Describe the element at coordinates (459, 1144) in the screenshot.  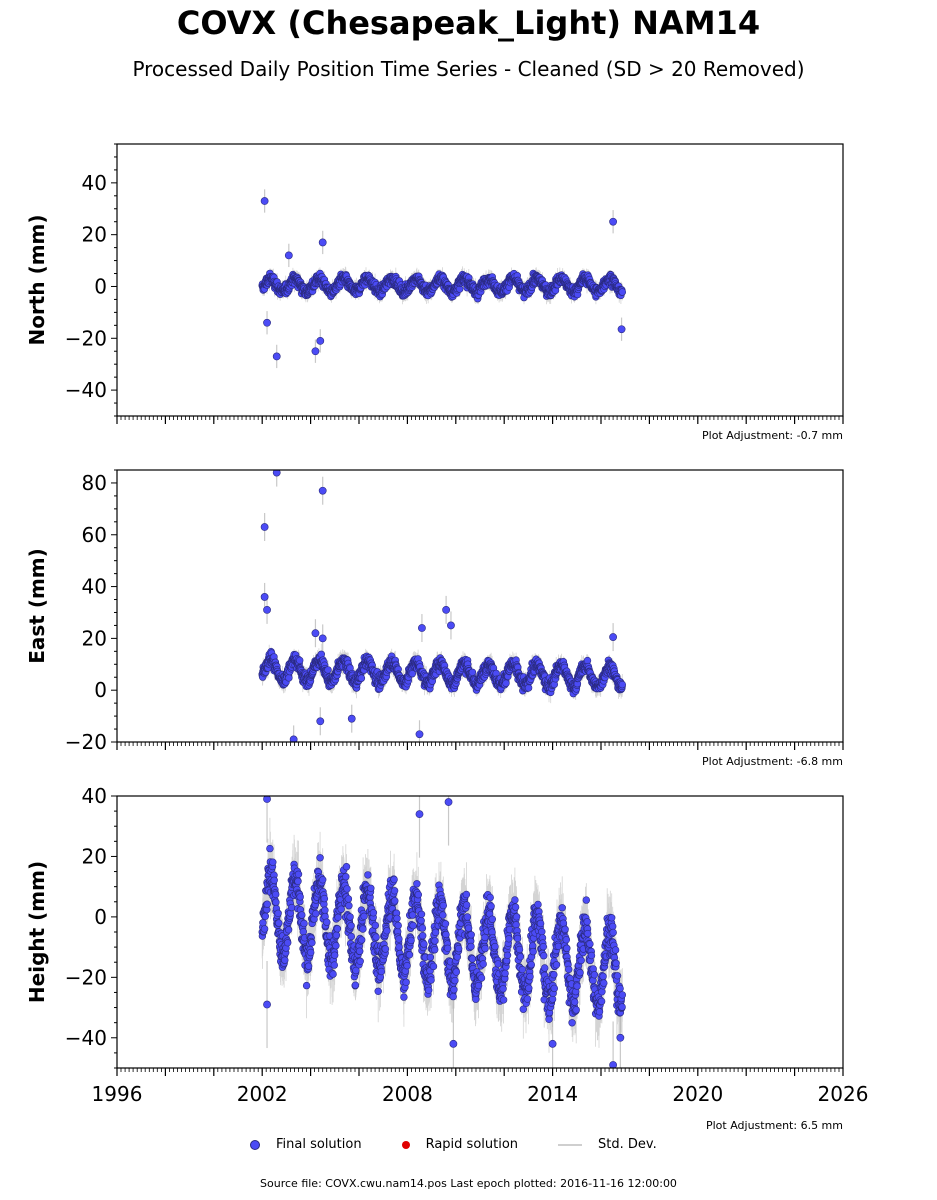
I see `legend-item-rapid: Rapid solution` at that location.